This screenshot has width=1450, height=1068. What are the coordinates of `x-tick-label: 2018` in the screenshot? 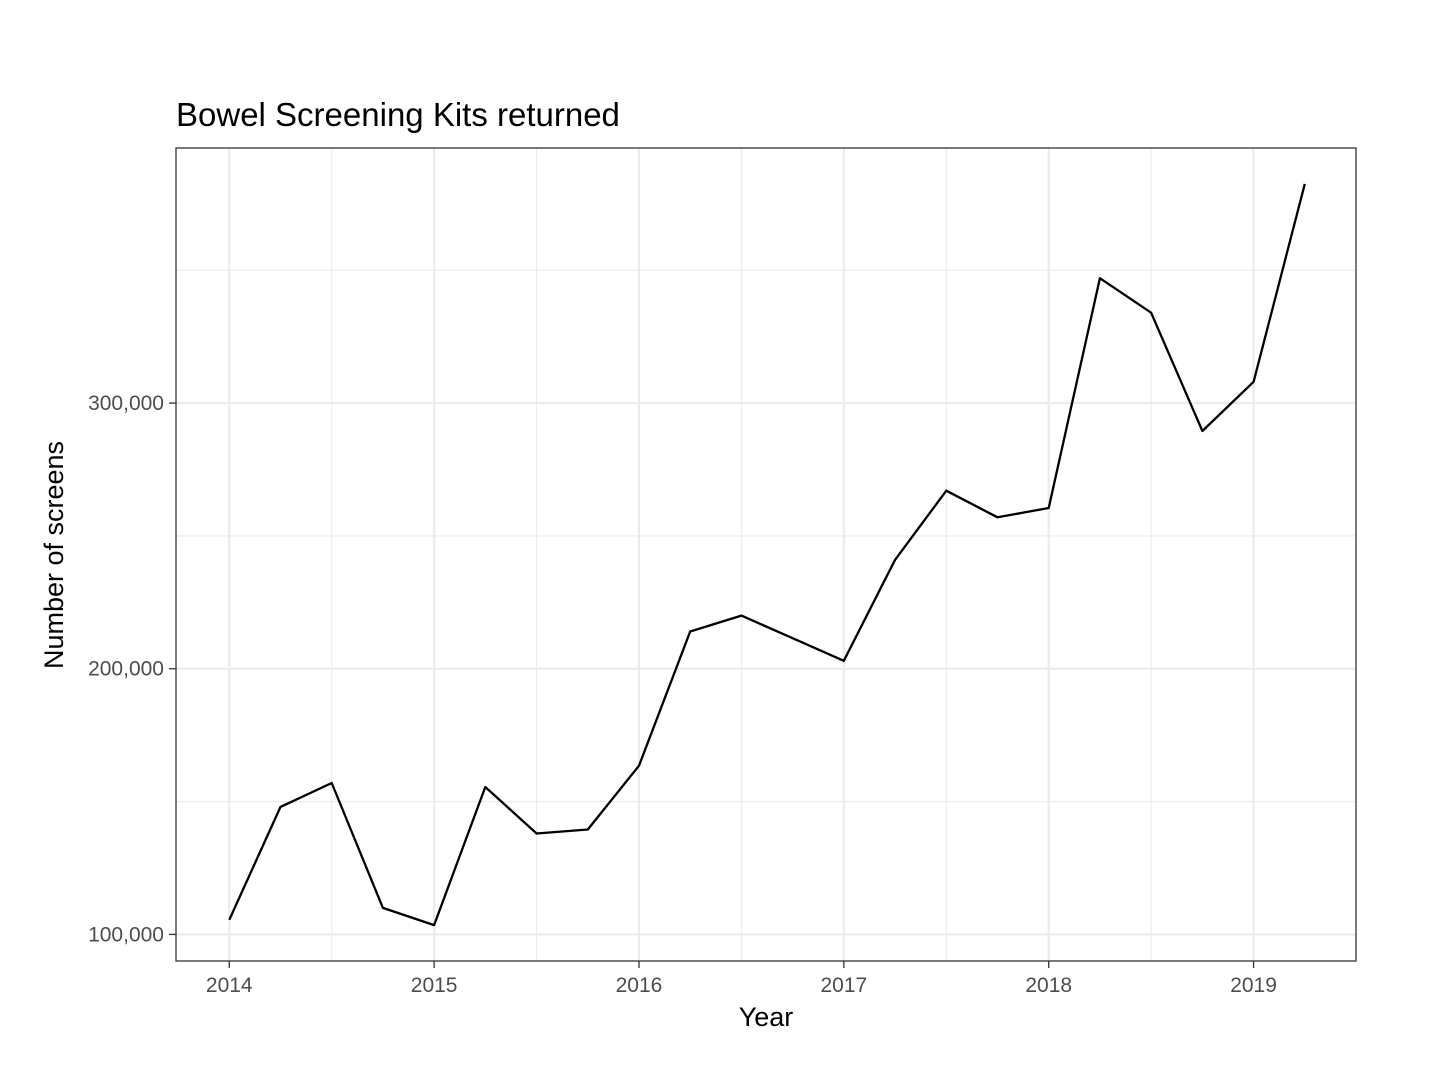 It's located at (1048, 985).